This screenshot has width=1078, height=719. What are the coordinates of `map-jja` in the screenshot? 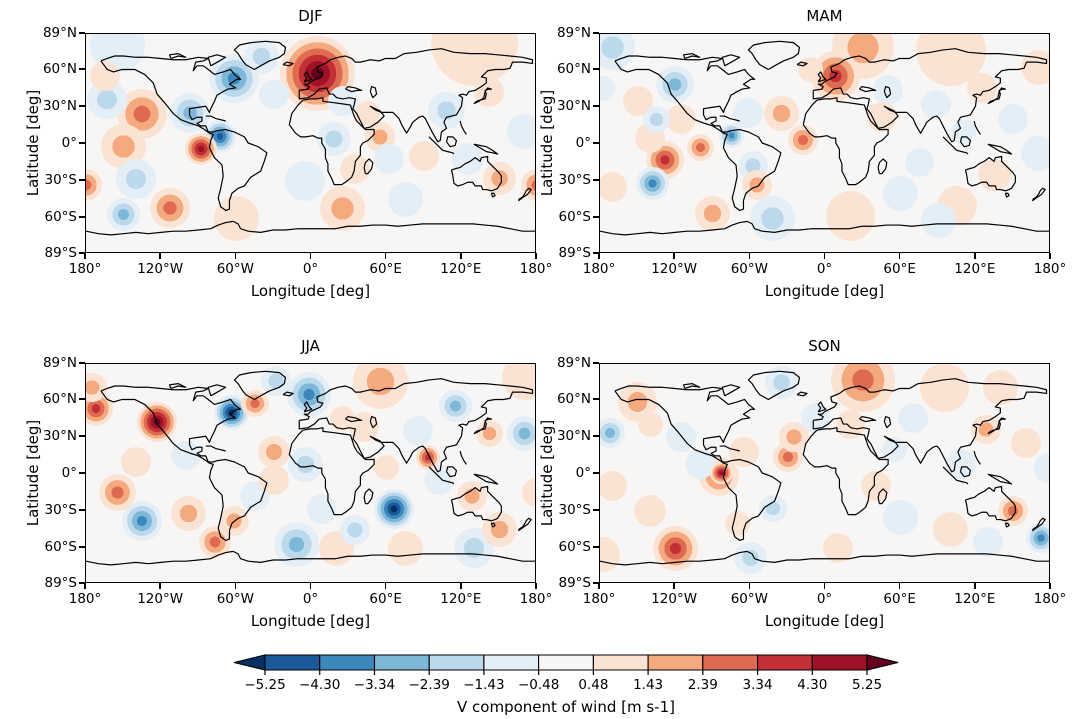 It's located at (310, 473).